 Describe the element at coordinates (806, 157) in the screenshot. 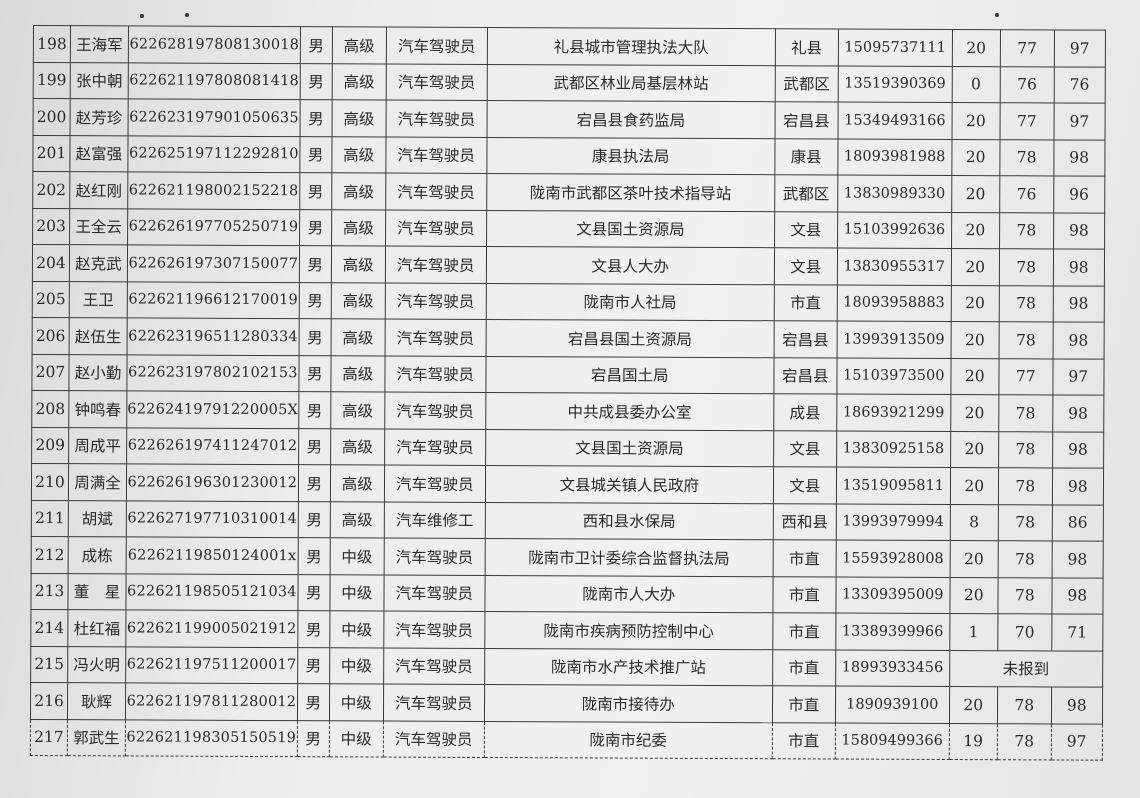

I see `region-cell: 康县` at that location.